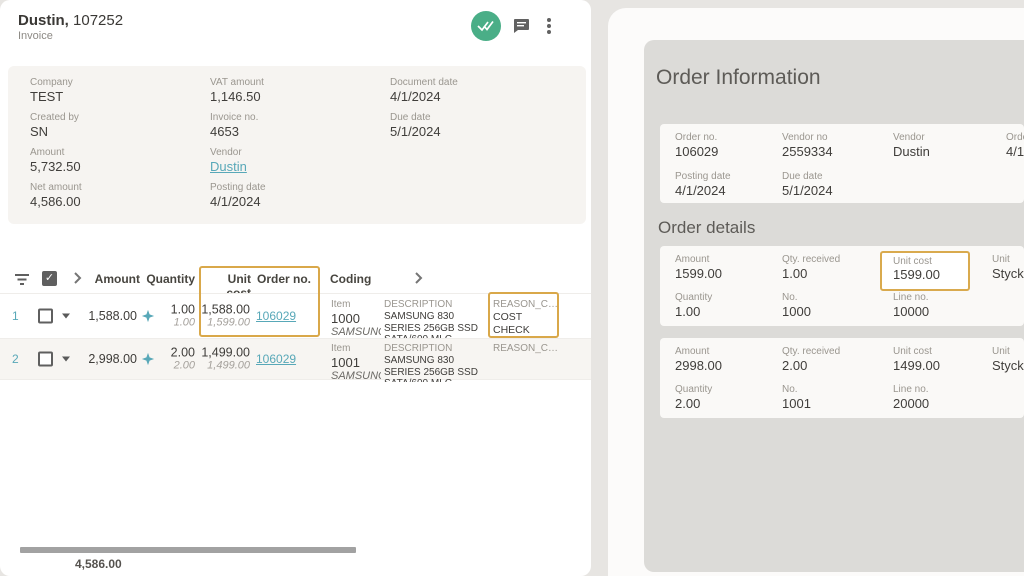 The image size is (1024, 576). I want to click on filter-icon, so click(22, 279).